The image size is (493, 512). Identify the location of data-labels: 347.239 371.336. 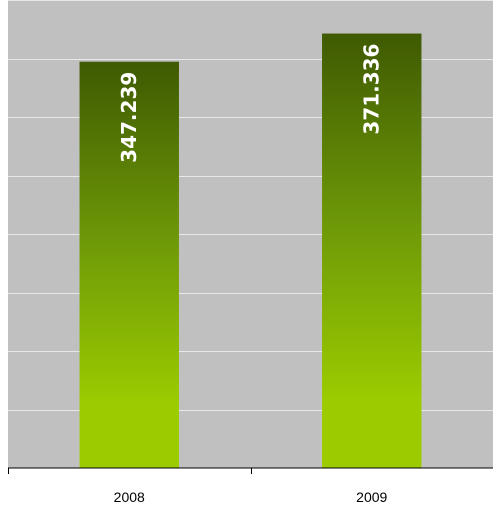
(250, 103).